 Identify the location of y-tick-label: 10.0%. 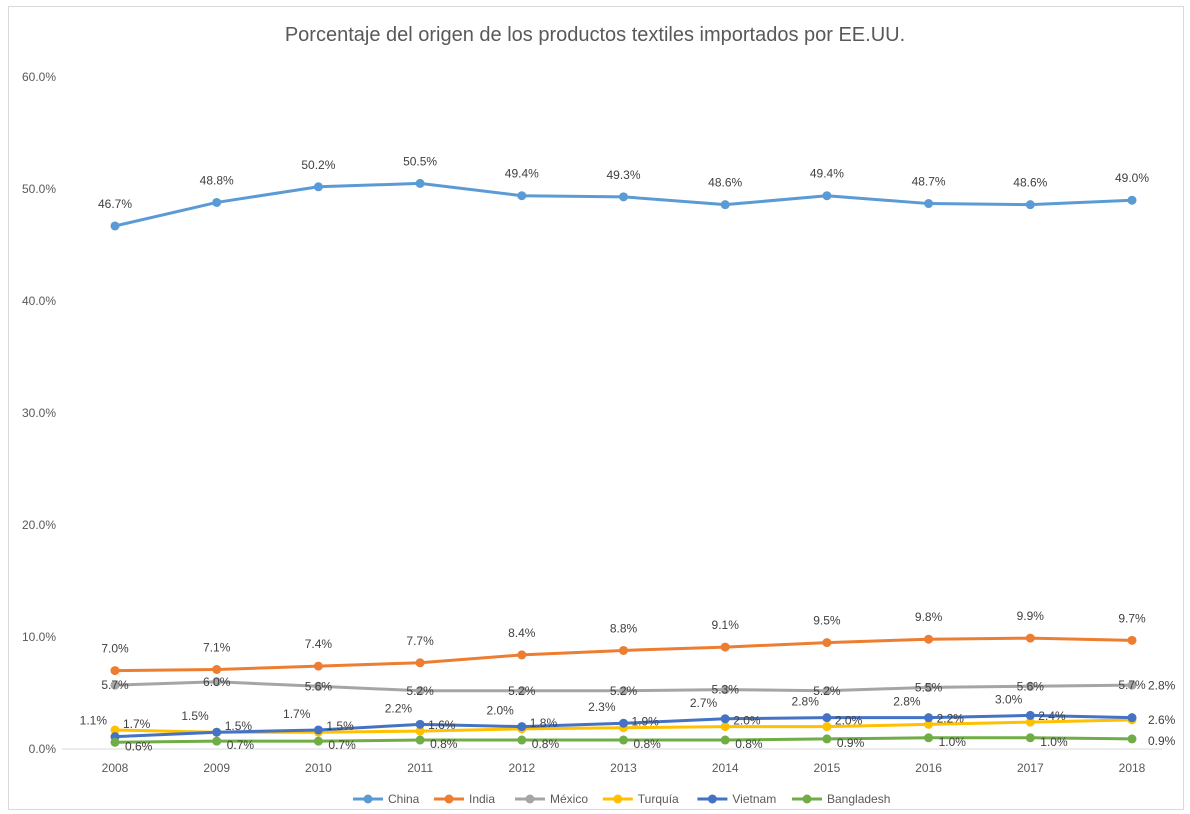
(39, 637).